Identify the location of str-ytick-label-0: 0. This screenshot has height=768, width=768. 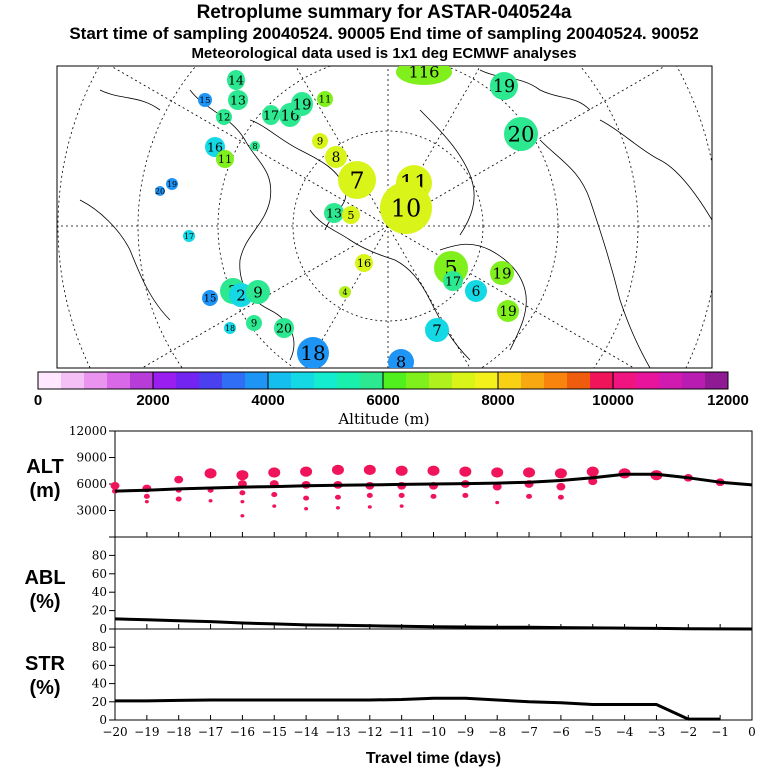
(103, 720).